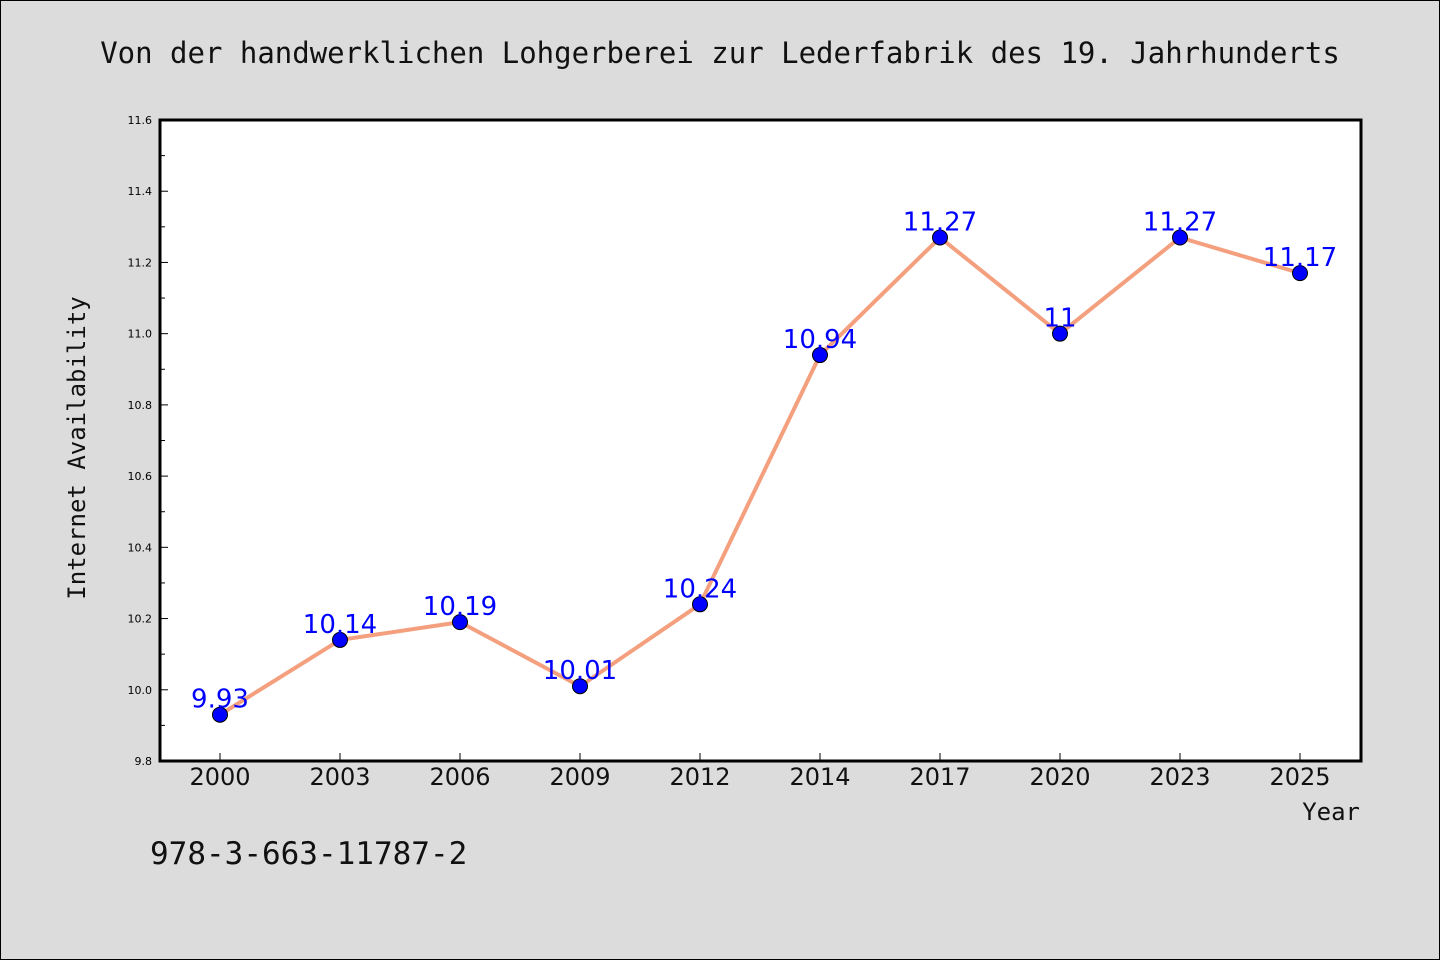  Describe the element at coordinates (140, 547) in the screenshot. I see `y-tick-label: 10.4` at that location.